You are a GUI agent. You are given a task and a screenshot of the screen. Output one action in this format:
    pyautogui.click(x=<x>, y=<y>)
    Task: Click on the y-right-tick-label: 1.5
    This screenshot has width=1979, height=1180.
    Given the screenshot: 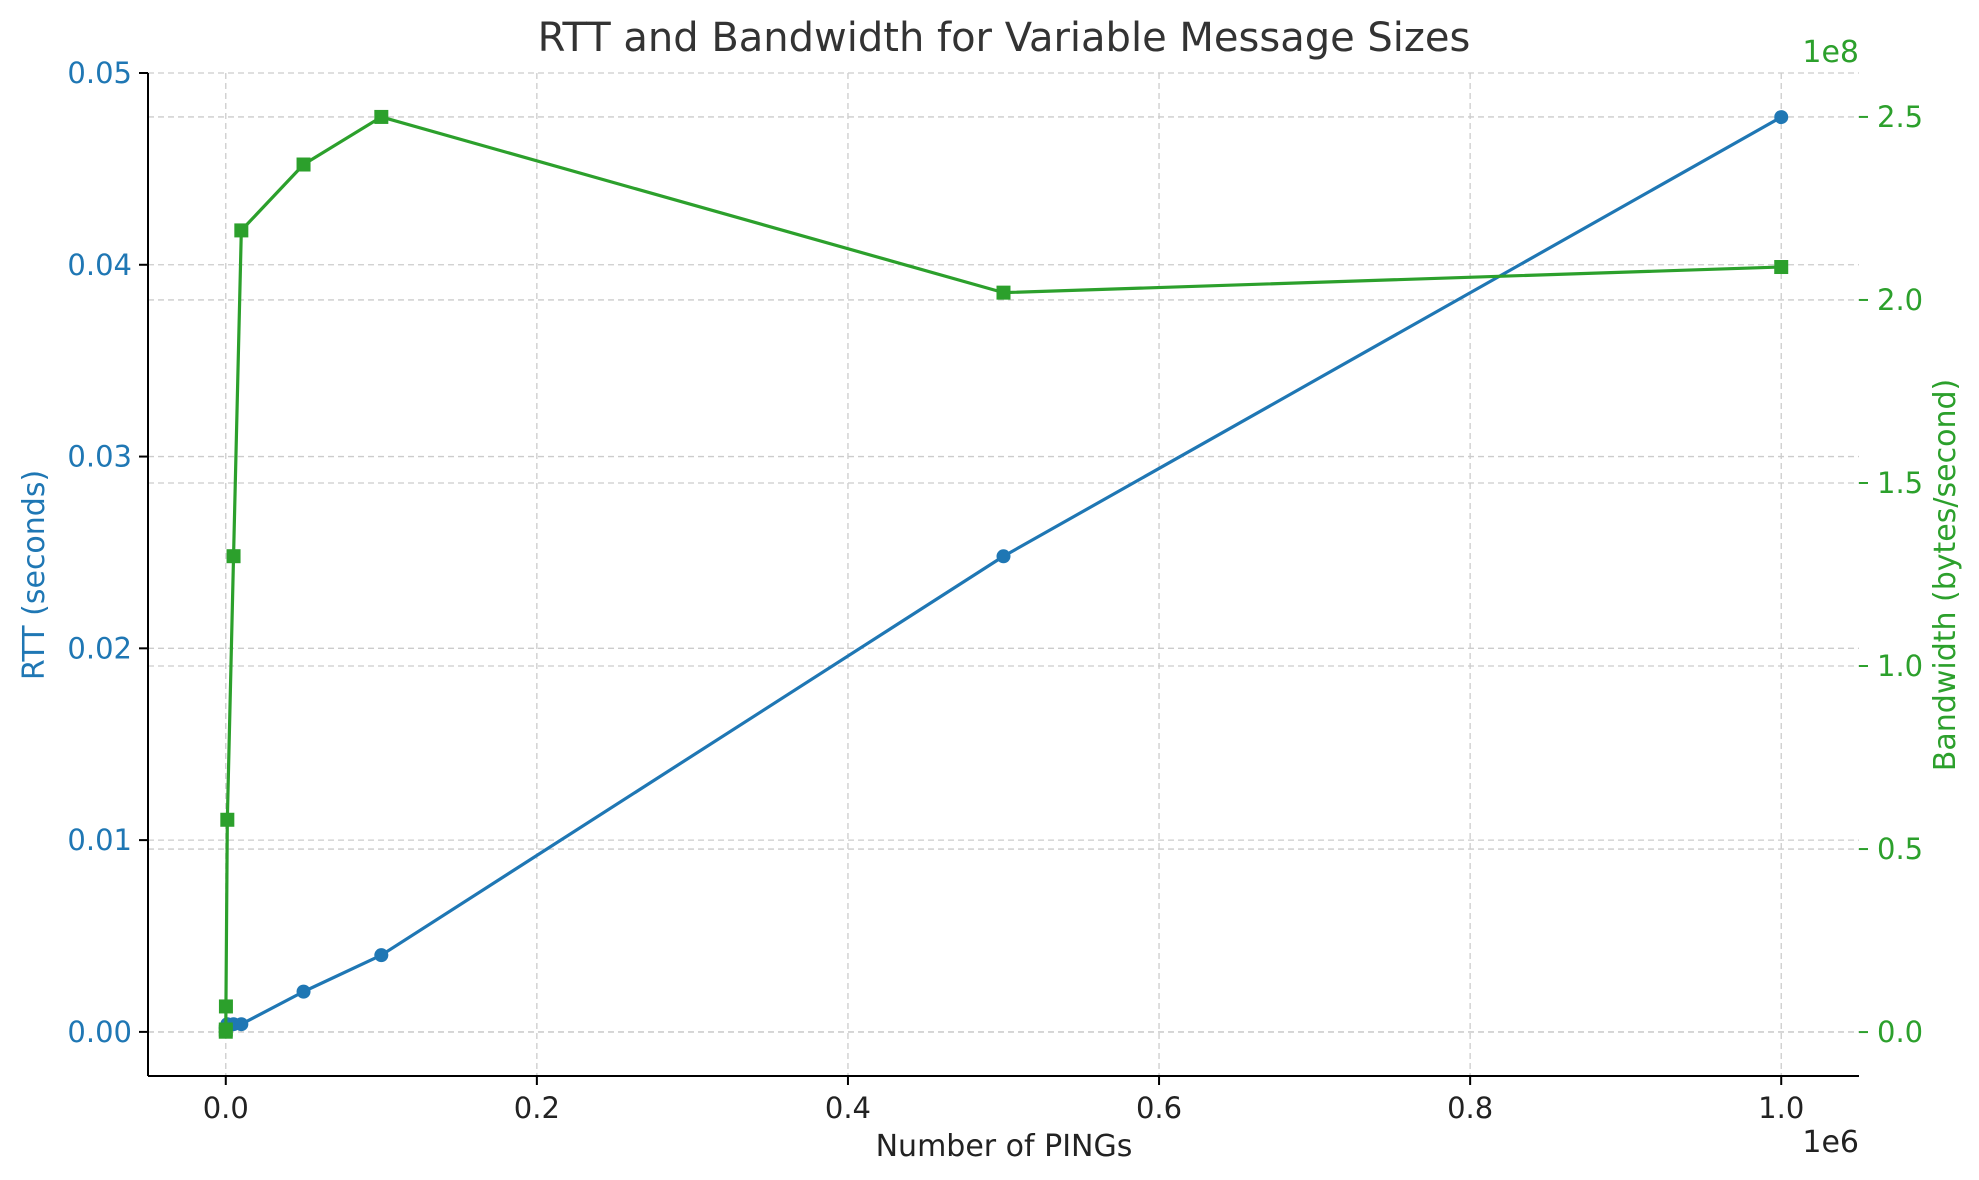 What is the action you would take?
    pyautogui.click(x=1900, y=483)
    